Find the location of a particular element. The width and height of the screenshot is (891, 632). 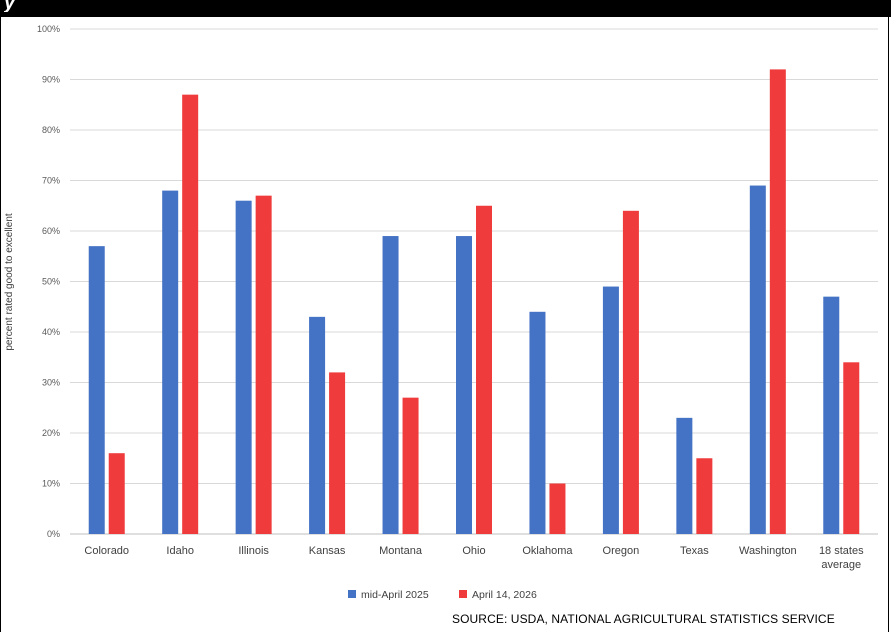

y-tick-label: 80% is located at coordinates (51, 130).